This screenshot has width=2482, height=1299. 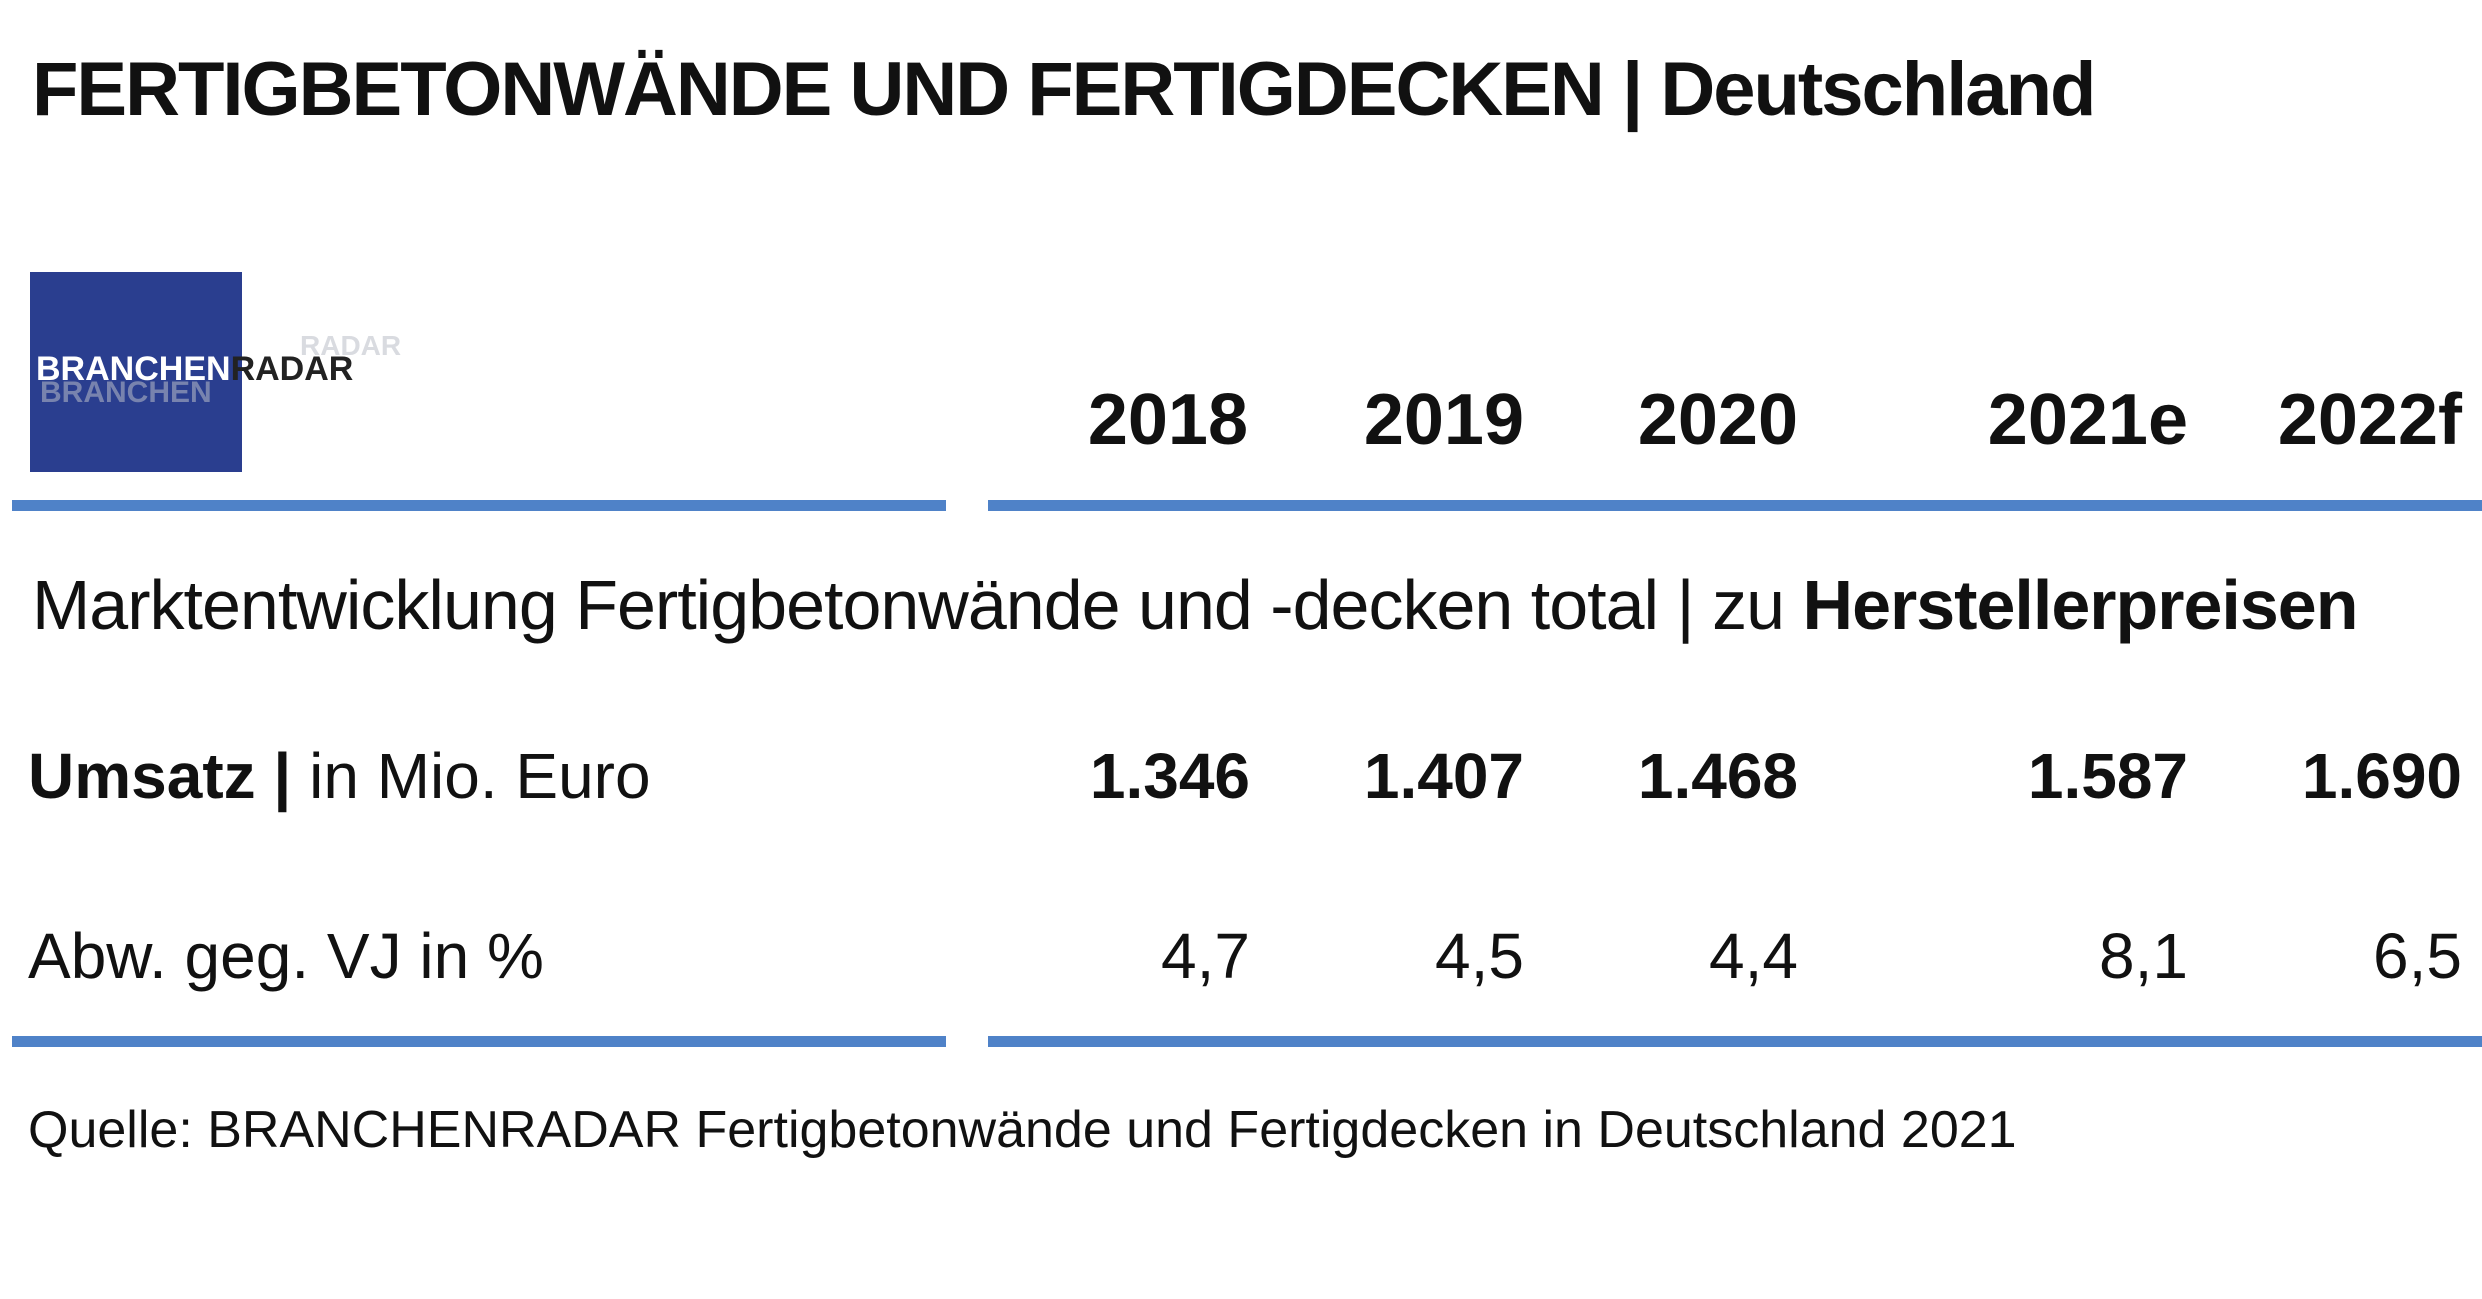 What do you see at coordinates (1167, 420) in the screenshot?
I see `column-header-2018: 2018` at bounding box center [1167, 420].